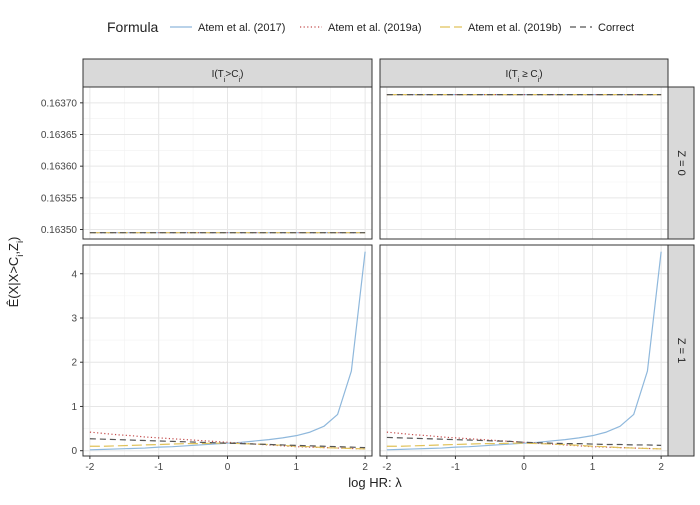 This screenshot has height=505, width=700. I want to click on panel, so click(524, 163).